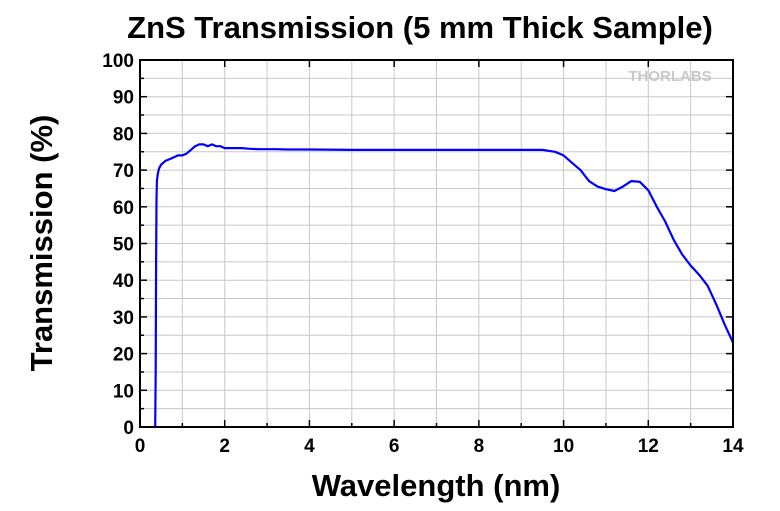  What do you see at coordinates (394, 446) in the screenshot?
I see `x-tick-label: 6` at bounding box center [394, 446].